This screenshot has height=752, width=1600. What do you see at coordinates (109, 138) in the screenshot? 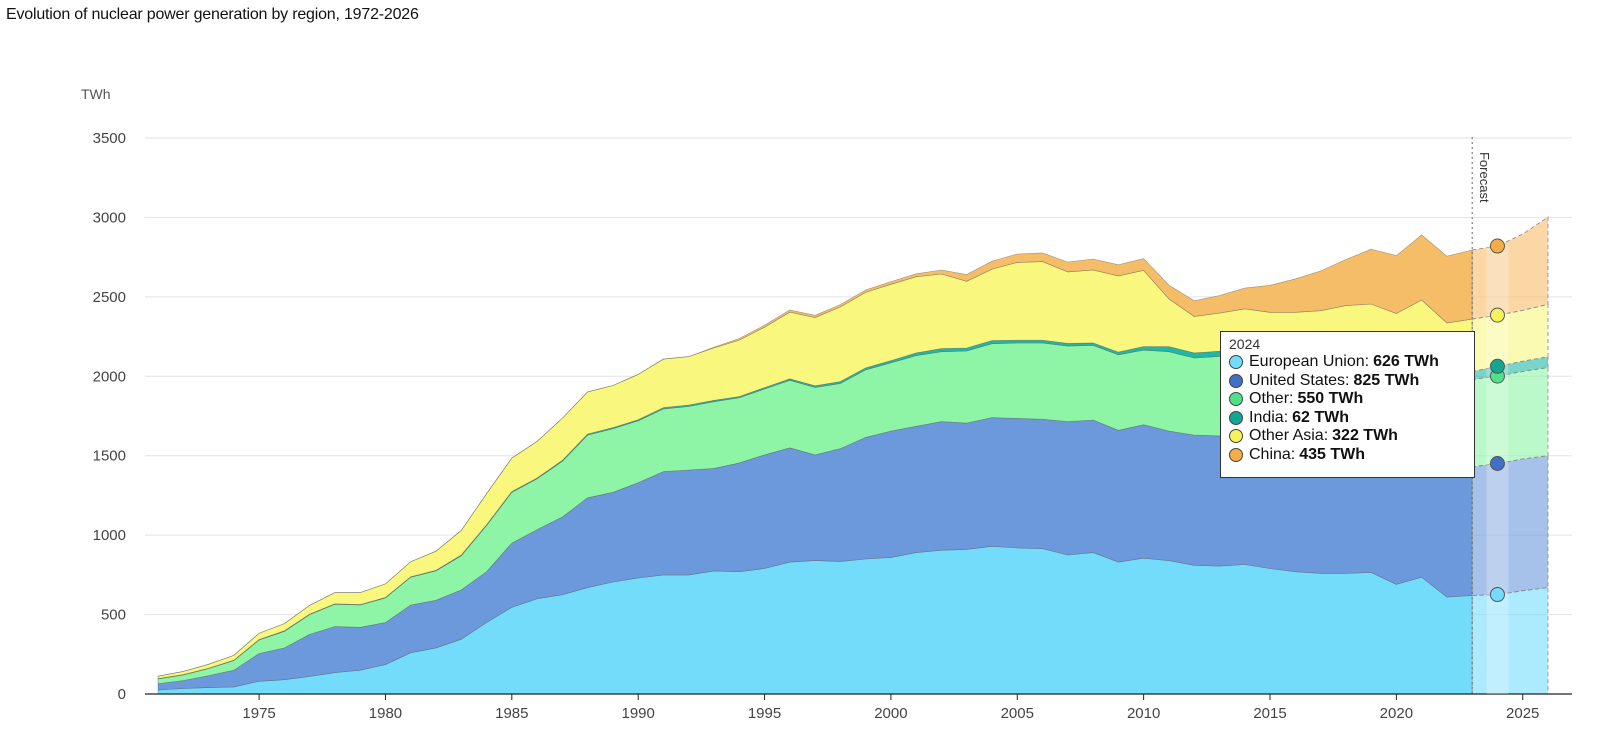
I see `y-tick-label: 3500` at bounding box center [109, 138].